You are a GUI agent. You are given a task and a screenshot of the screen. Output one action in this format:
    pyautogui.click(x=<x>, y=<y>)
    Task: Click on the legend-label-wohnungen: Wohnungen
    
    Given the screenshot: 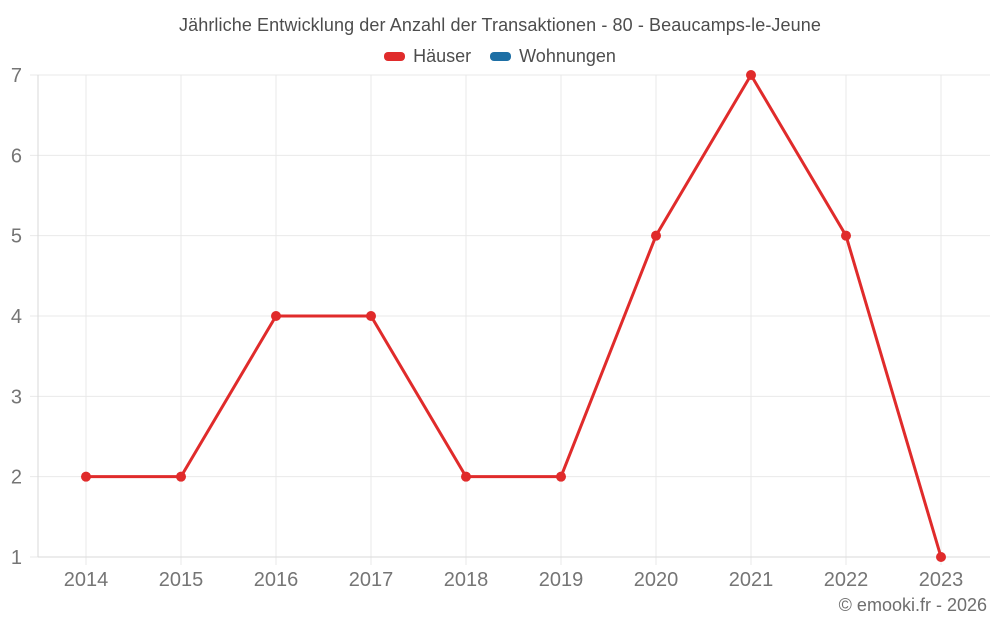 What is the action you would take?
    pyautogui.click(x=567, y=55)
    